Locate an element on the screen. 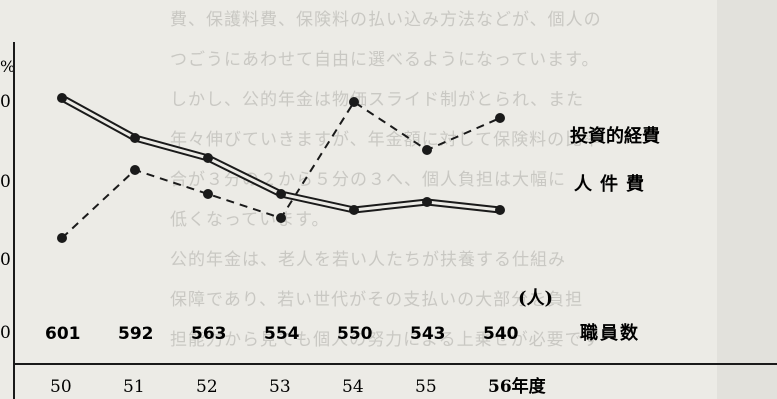  background-text-line: 費、保護料費、保険料の払い込み方法などが、個人の is located at coordinates (386, 20).